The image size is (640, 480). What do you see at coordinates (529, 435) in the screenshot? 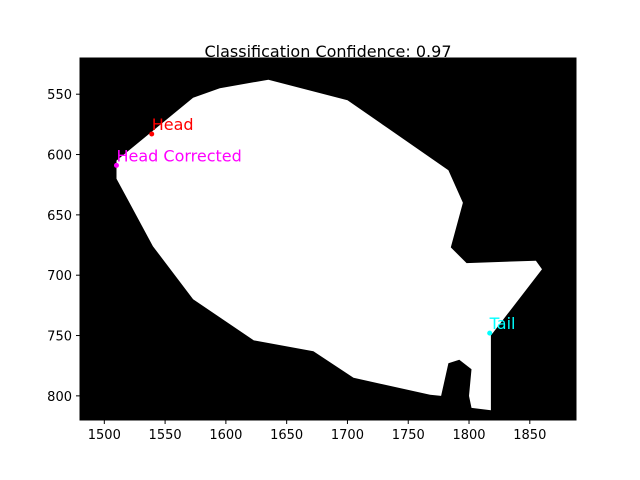
I see `x-tick-label: 1850` at bounding box center [529, 435].